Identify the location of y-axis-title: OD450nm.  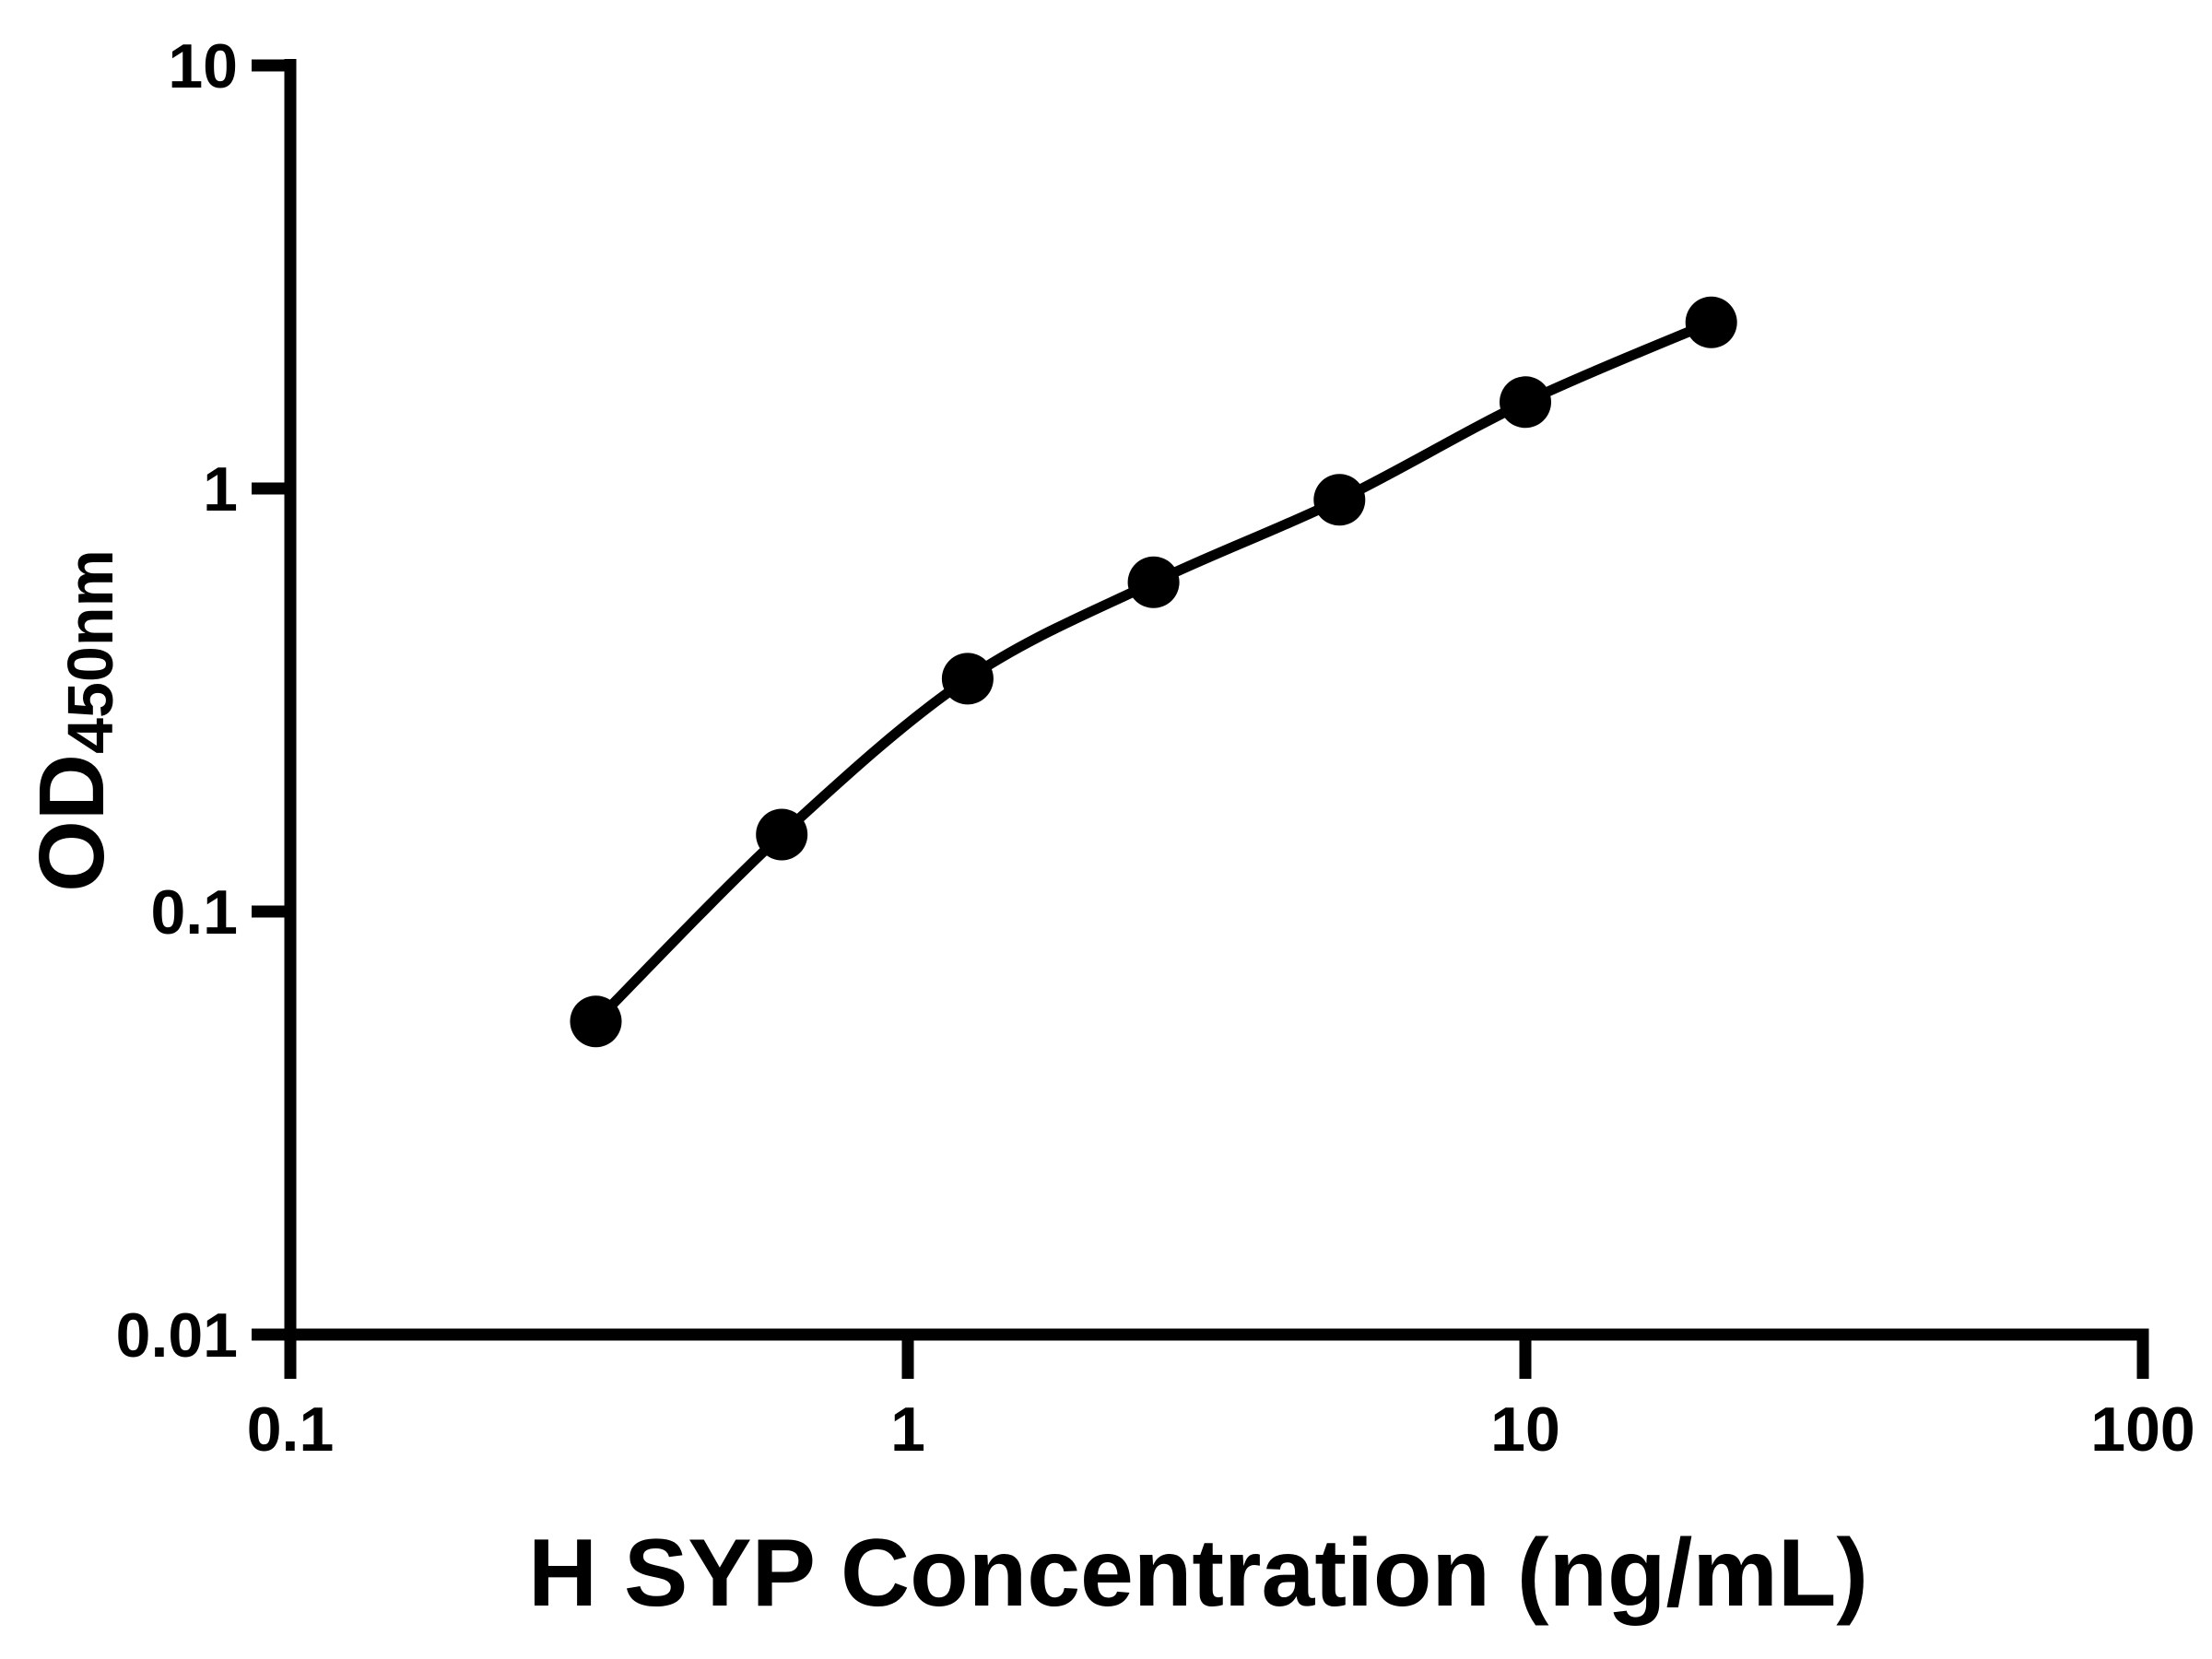
(73, 720).